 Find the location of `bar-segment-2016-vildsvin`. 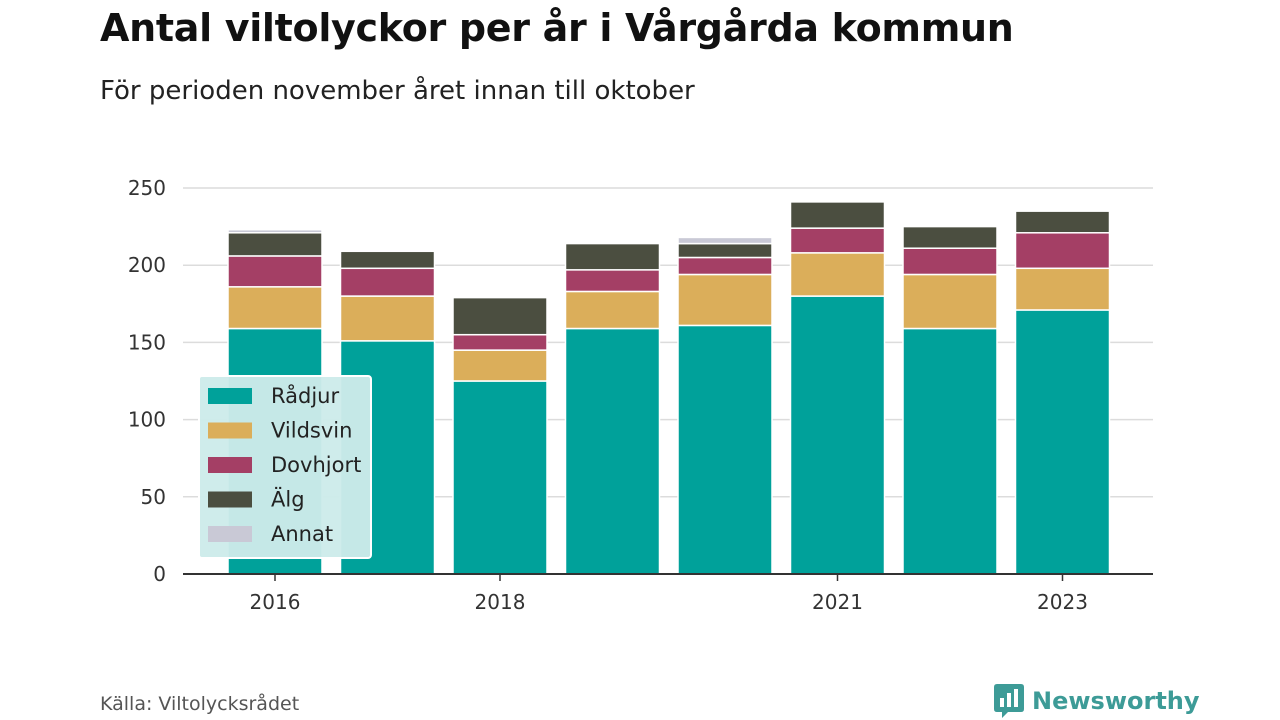

bar-segment-2016-vildsvin is located at coordinates (275, 308).